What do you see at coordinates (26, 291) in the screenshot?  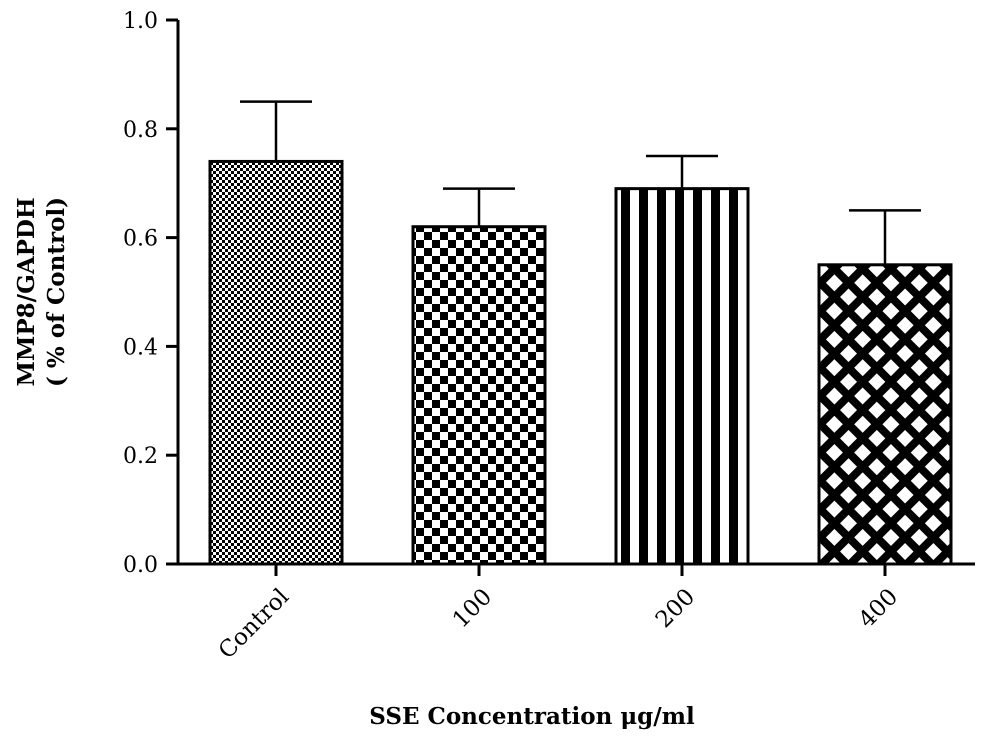 I see `y-axis-title-line1: MMP8/GAPDH` at bounding box center [26, 291].